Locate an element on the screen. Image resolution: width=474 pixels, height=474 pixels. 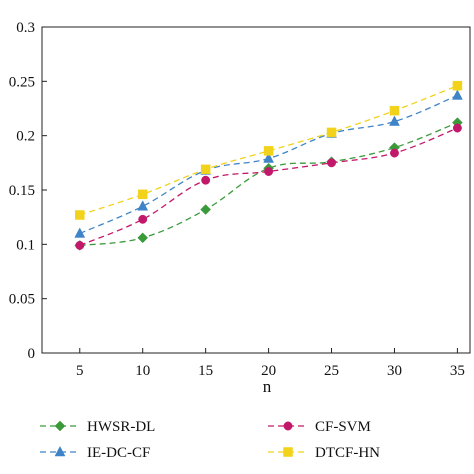
x-tick-label: 5 is located at coordinates (80, 371).